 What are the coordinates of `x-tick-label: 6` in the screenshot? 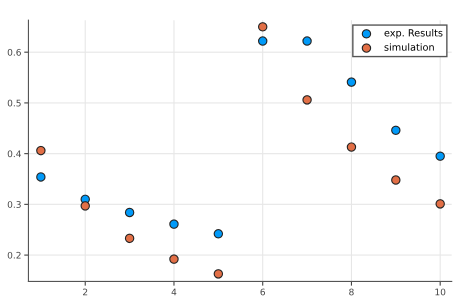 It's located at (263, 292).